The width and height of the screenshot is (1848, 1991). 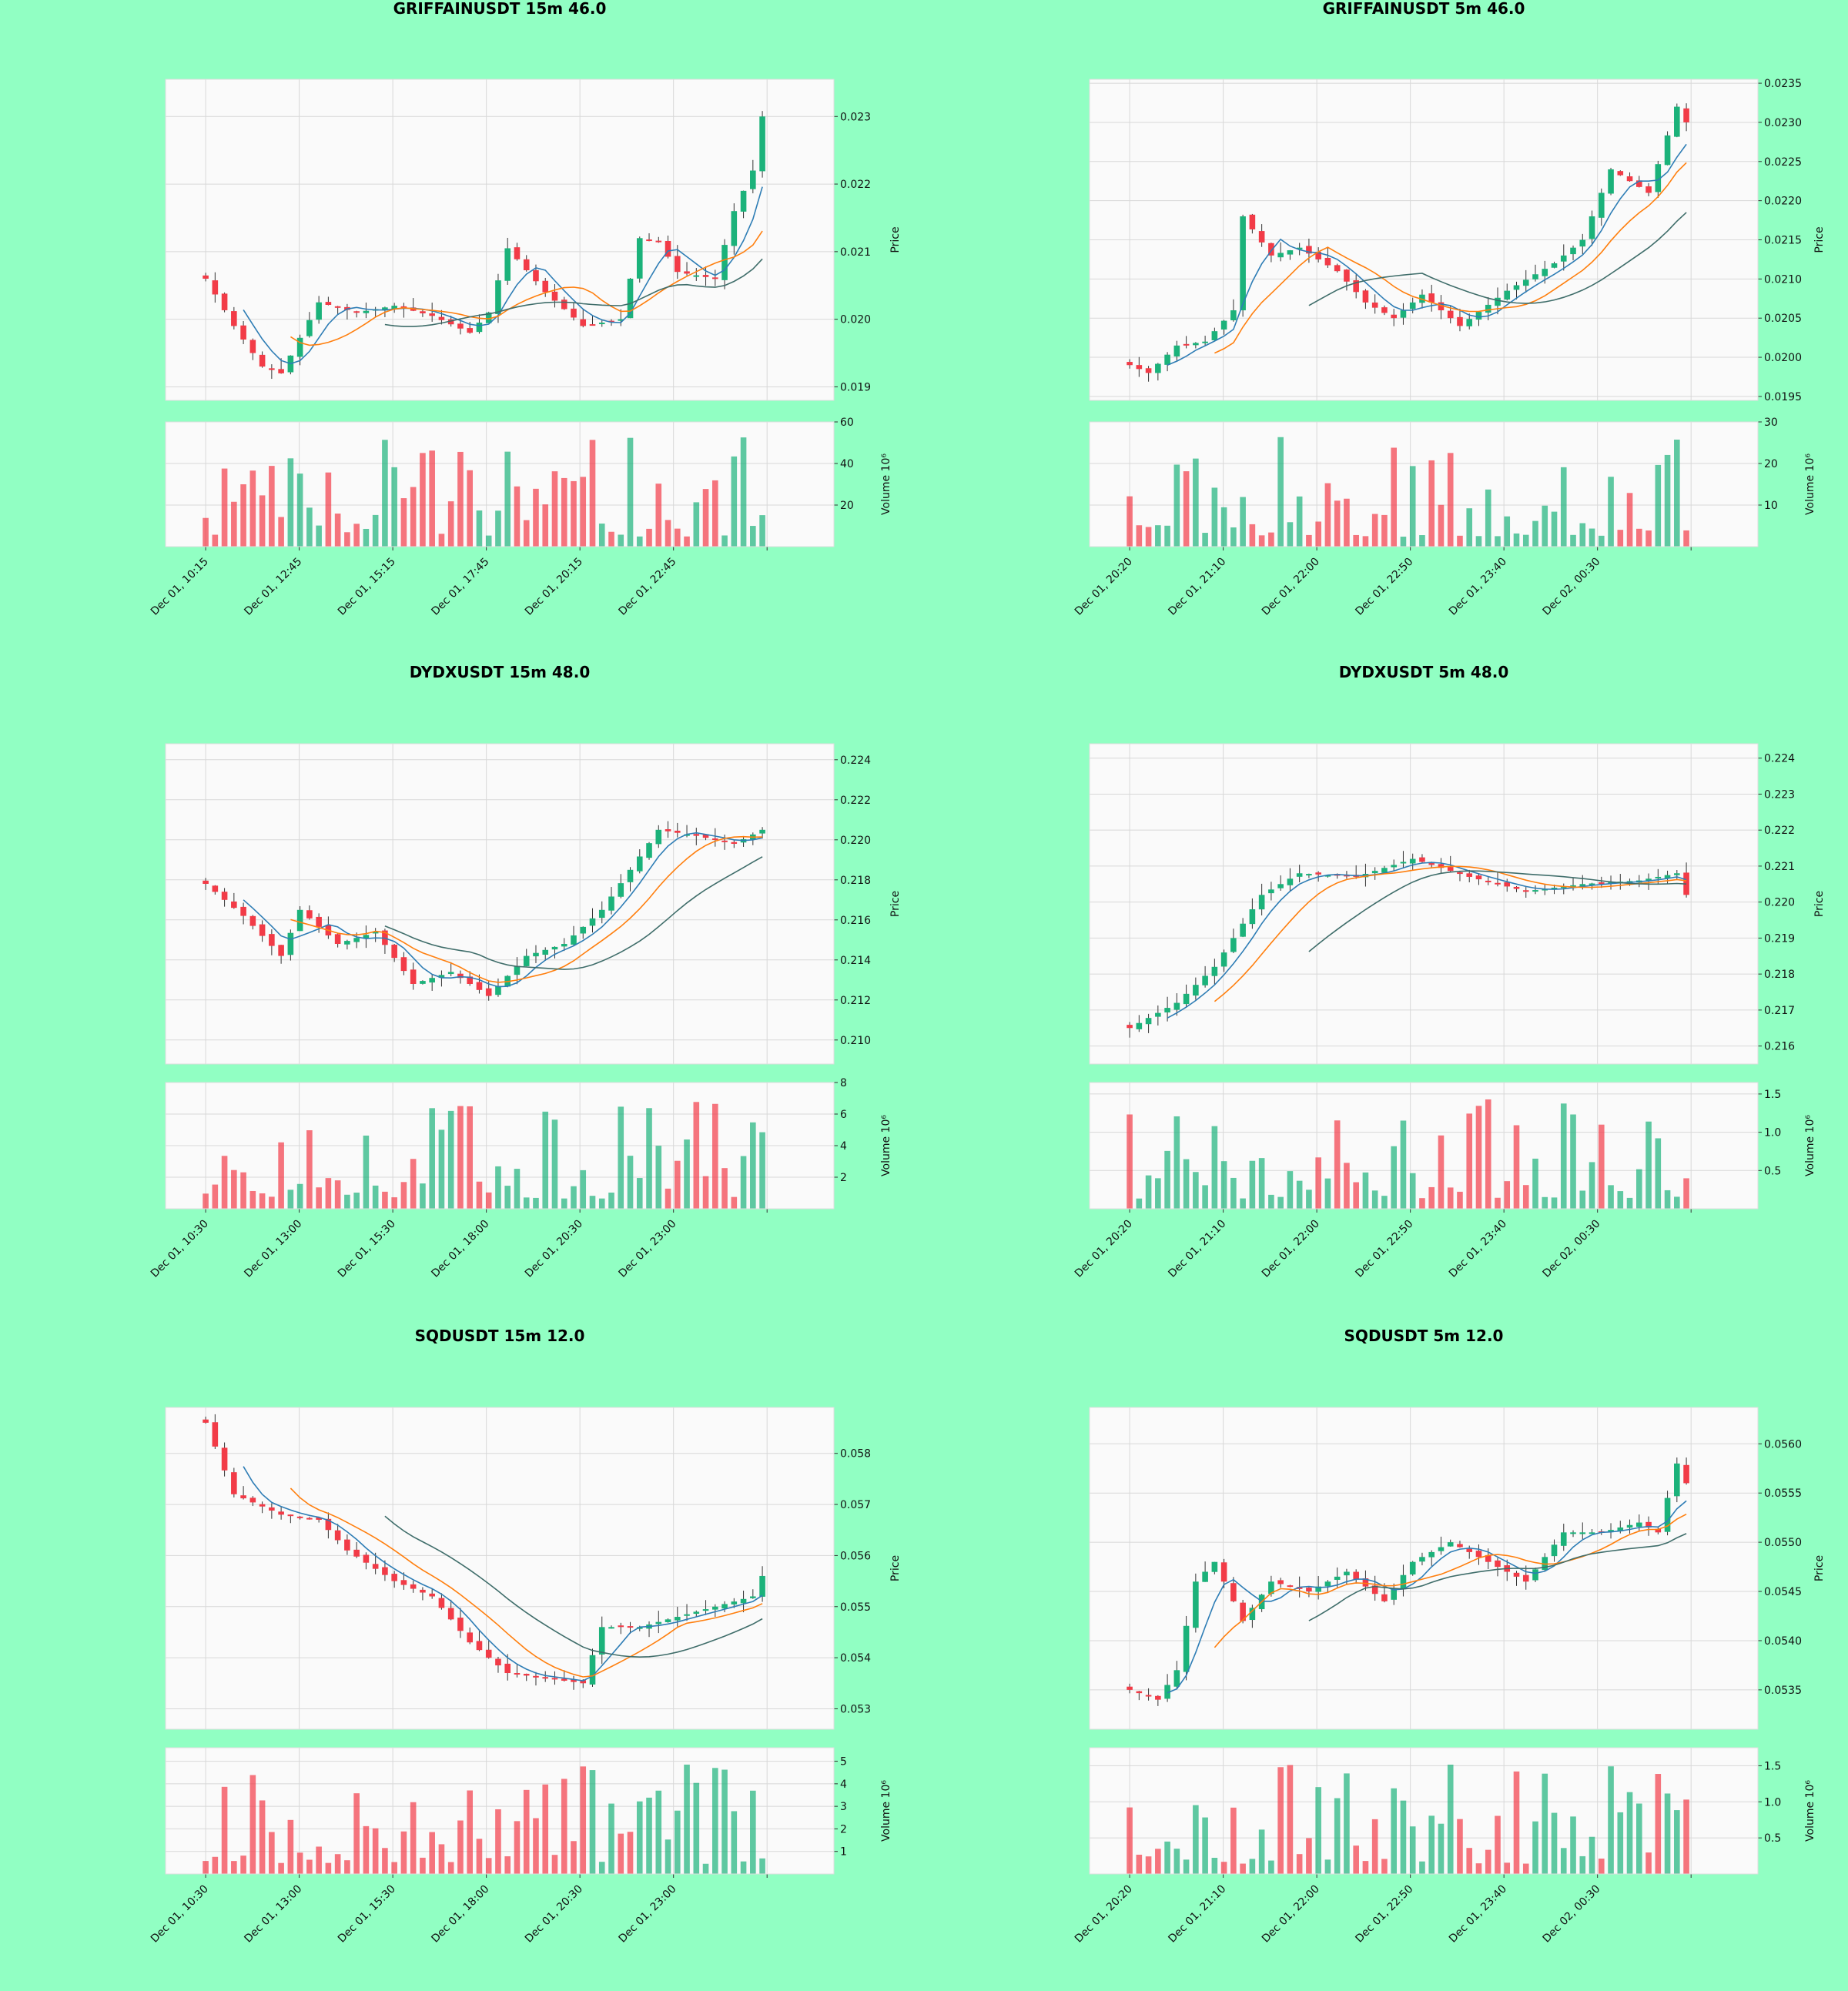 What do you see at coordinates (1771, 464) in the screenshot?
I see `volume-tick-label: 20` at bounding box center [1771, 464].